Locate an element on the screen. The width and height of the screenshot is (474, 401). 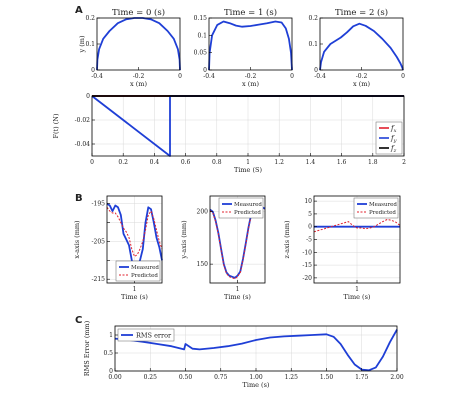
x-tick-label: 2 is located at coordinates (404, 162).